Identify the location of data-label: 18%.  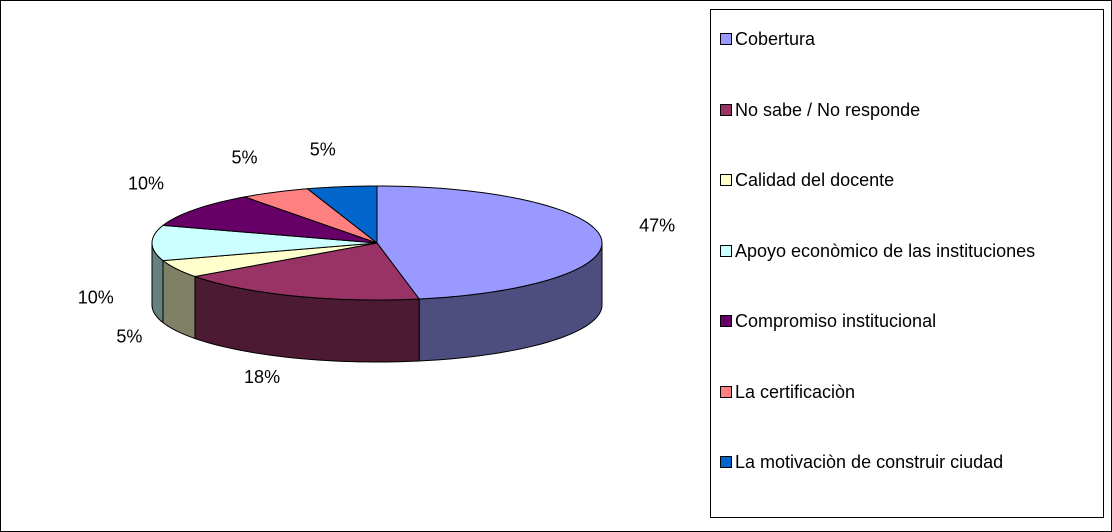
(262, 377).